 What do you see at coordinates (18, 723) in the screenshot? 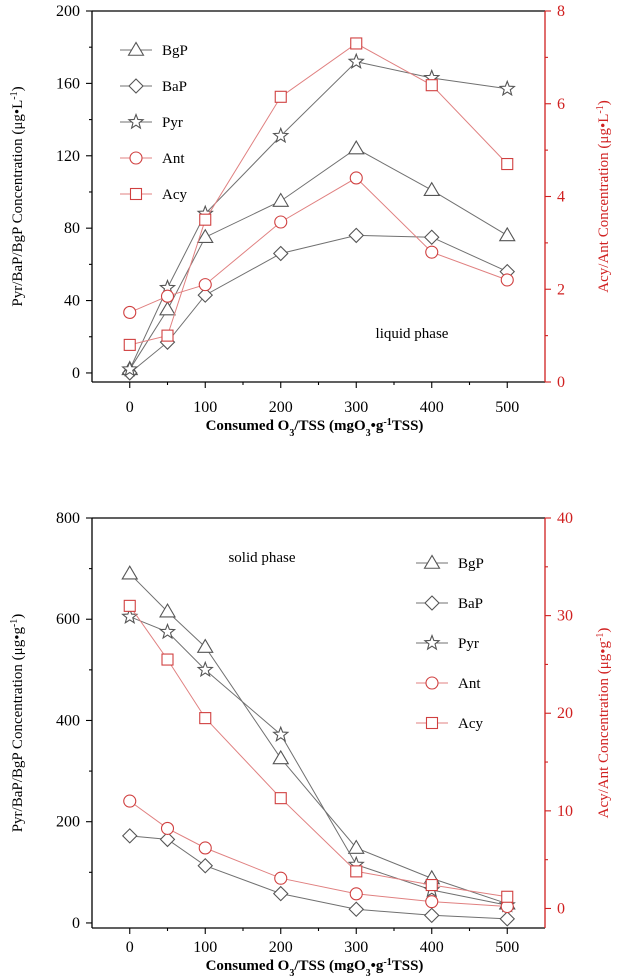
I see `y-axis-title-left: Pyr/BaP/BgP Concentration (μg•g-1)` at bounding box center [18, 723].